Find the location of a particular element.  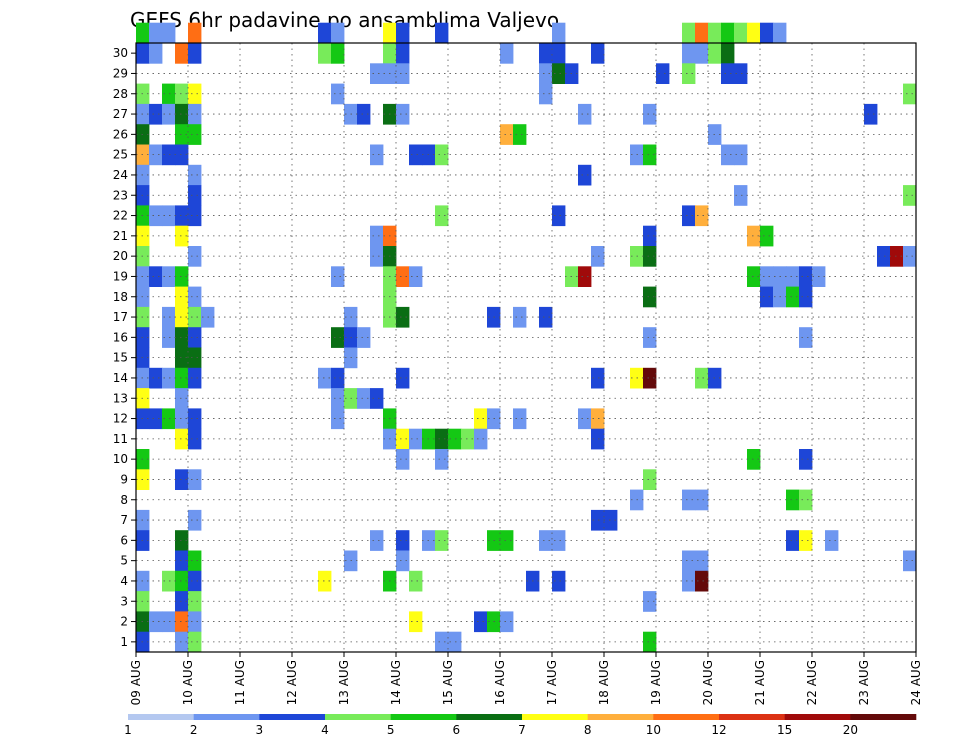

colorbar-label: 1 is located at coordinates (128, 730).